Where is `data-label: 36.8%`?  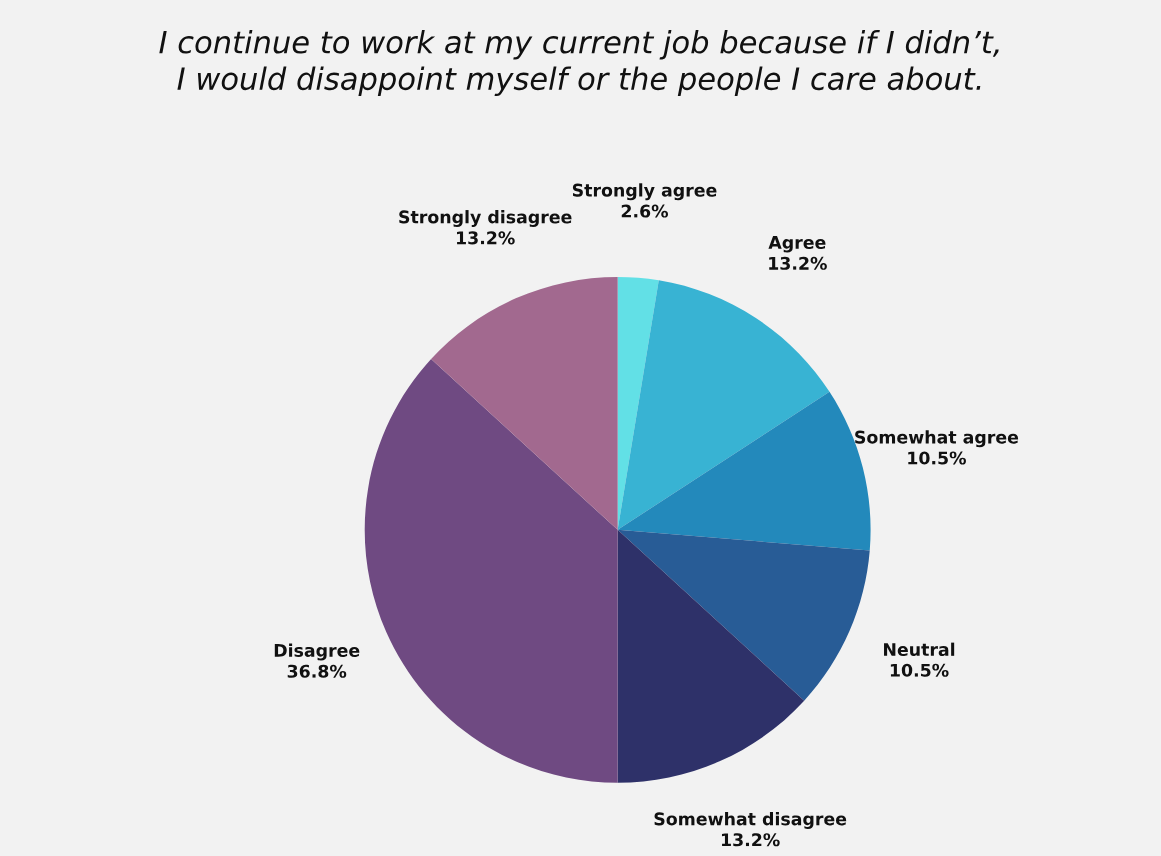
data-label: 36.8% is located at coordinates (317, 671).